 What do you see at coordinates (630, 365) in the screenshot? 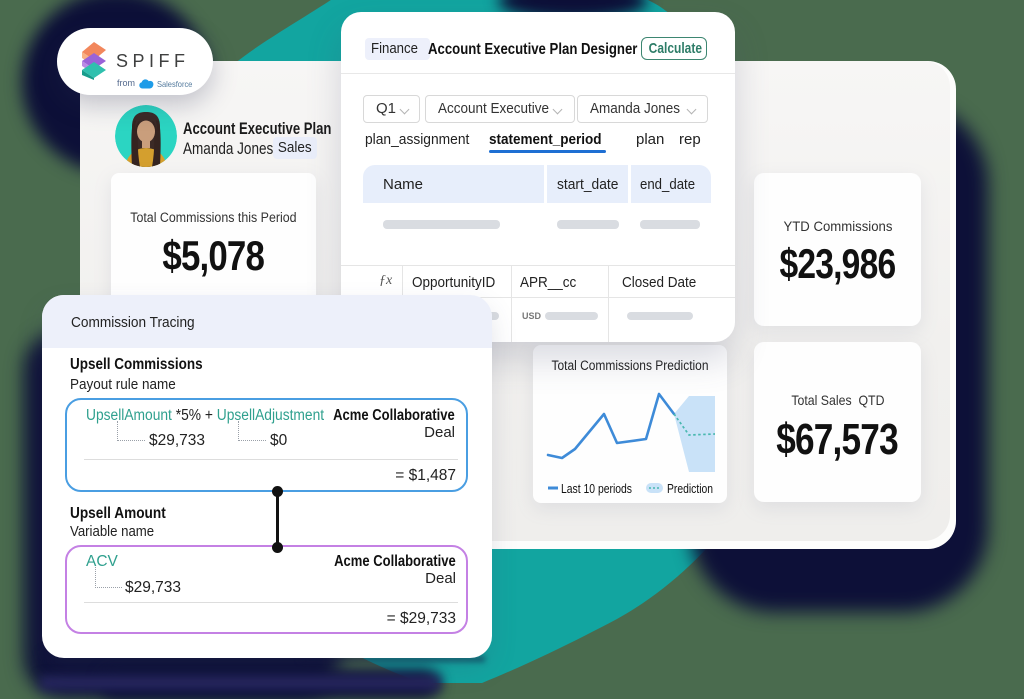
I see `svg-text: Total Commissions Prediction` at bounding box center [630, 365].